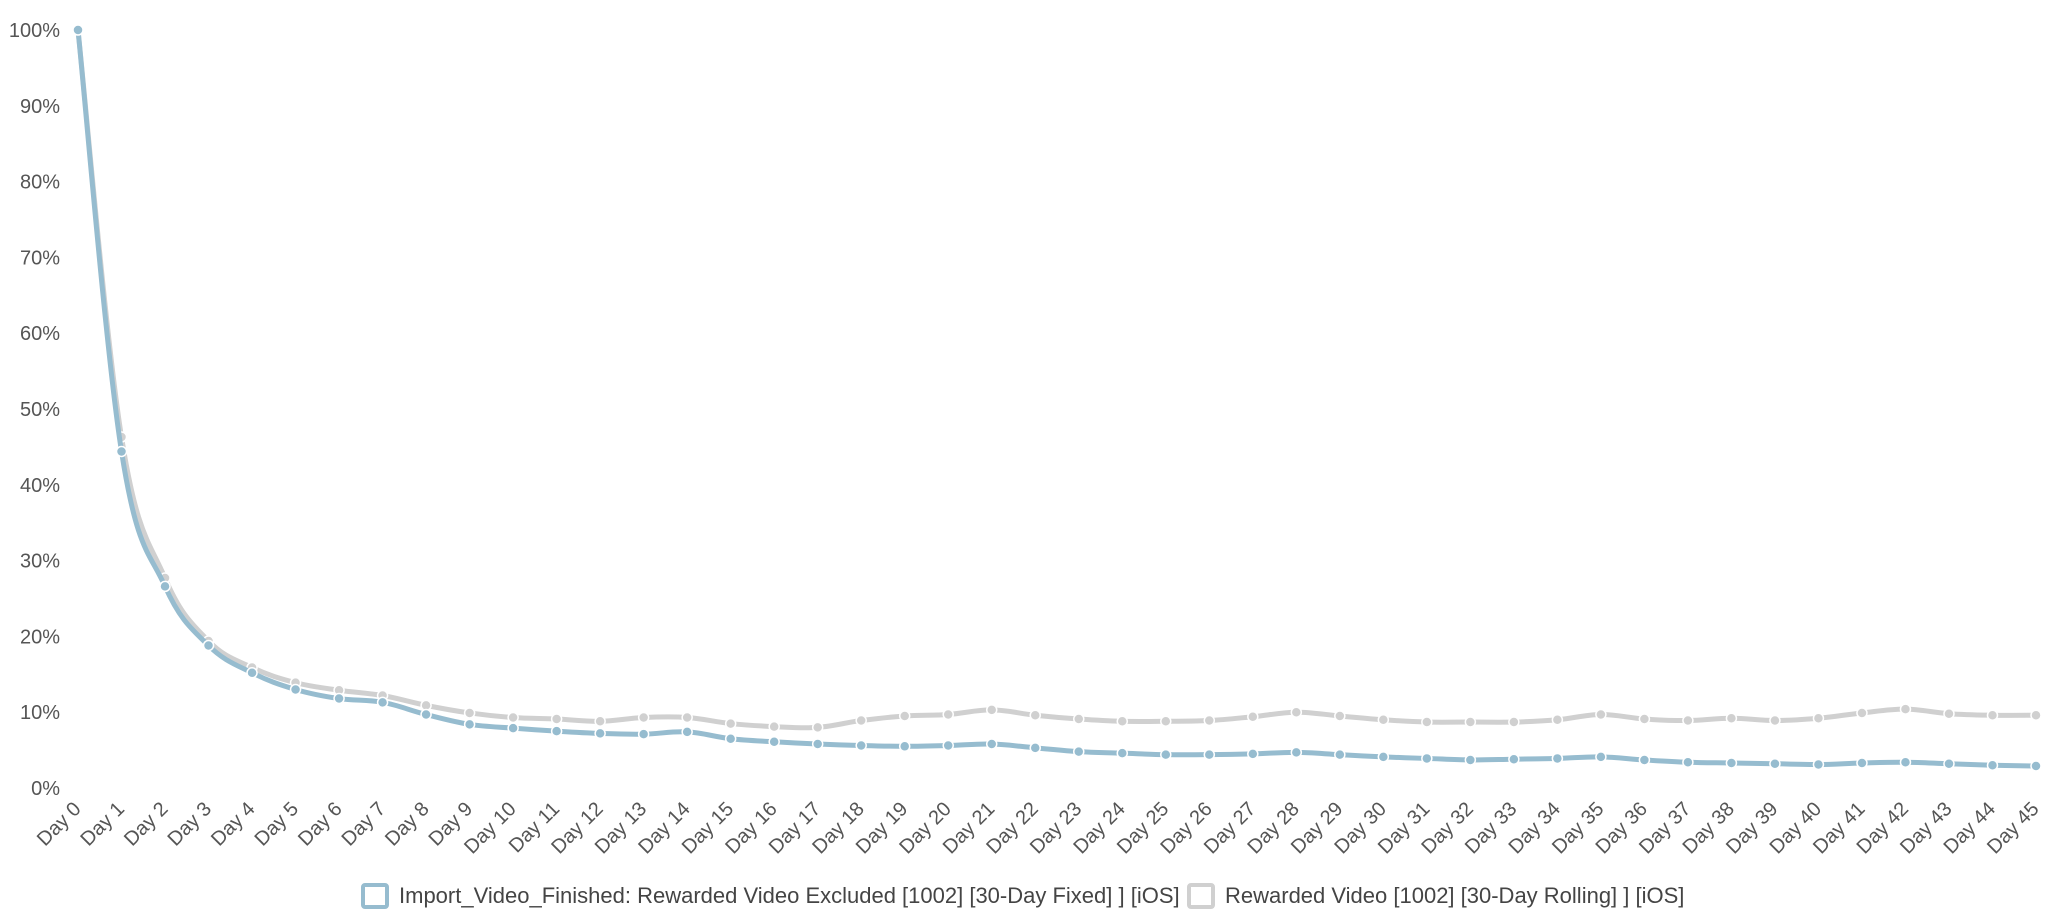 This screenshot has width=2048, height=919. What do you see at coordinates (40, 637) in the screenshot?
I see `y-tick-label: 20%` at bounding box center [40, 637].